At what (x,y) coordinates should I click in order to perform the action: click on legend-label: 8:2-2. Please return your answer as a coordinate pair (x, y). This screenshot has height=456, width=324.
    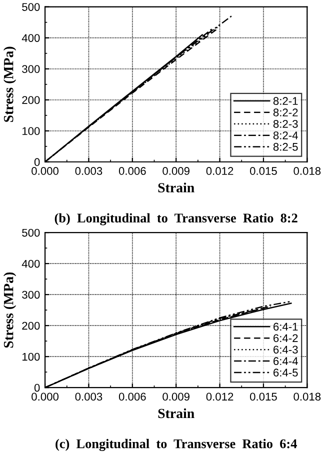
    Looking at the image, I should click on (285, 112).